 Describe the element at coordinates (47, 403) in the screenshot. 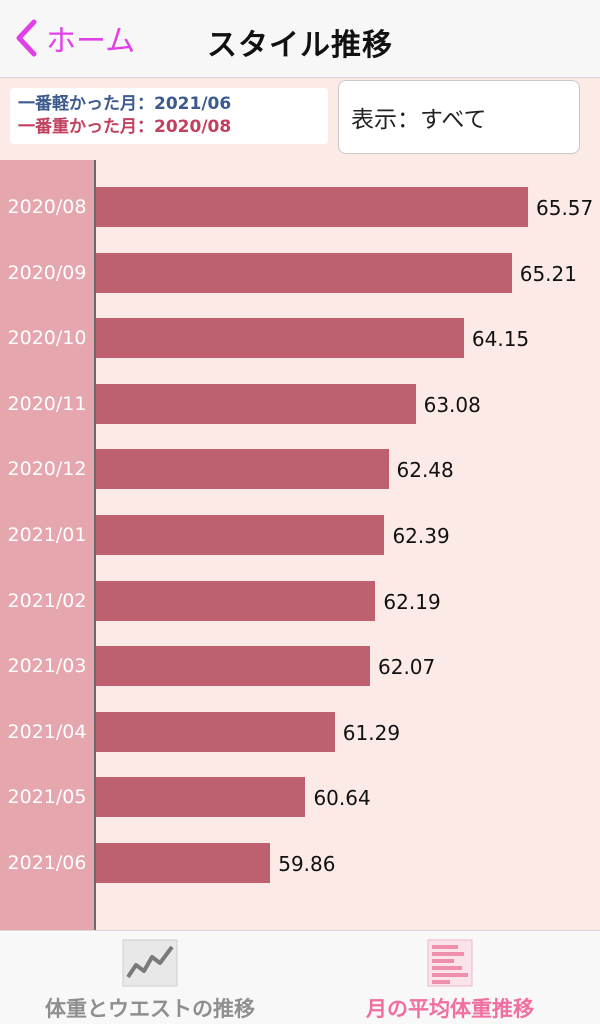

I see `month-label: 2020/11` at that location.